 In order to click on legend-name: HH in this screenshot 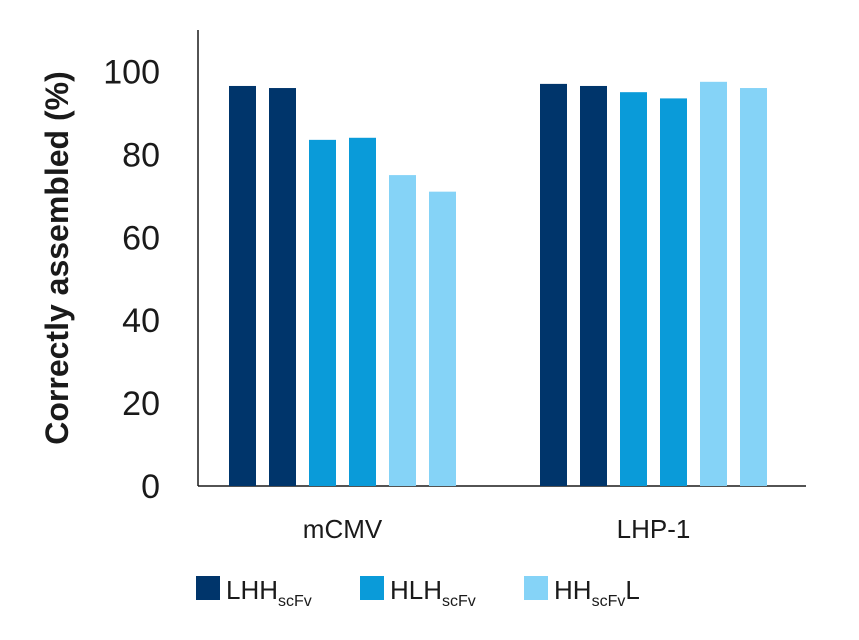, I will do `click(573, 590)`.